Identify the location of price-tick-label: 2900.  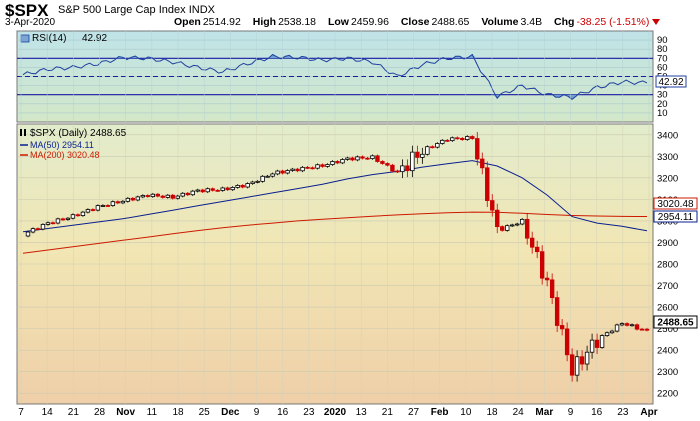
(667, 243).